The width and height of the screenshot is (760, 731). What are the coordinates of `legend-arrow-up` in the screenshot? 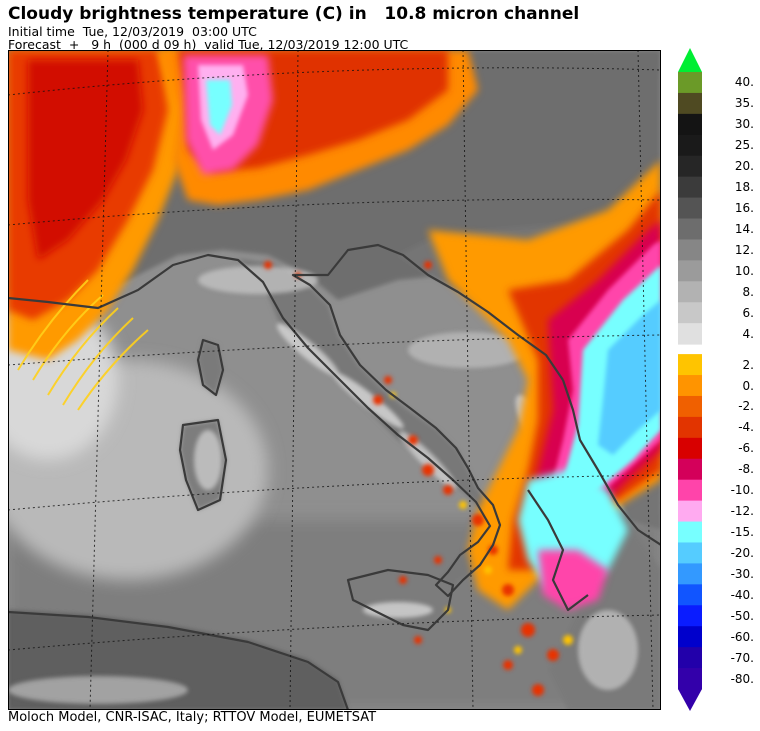 It's located at (690, 60).